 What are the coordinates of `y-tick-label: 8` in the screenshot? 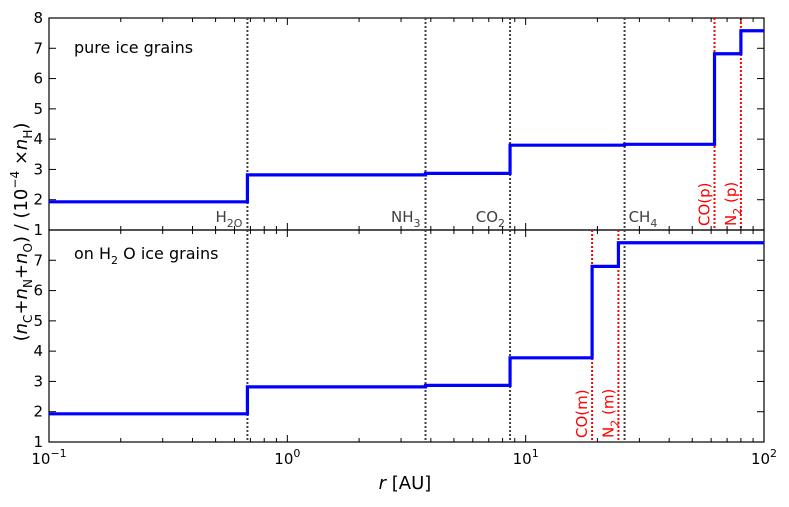 It's located at (38, 18).